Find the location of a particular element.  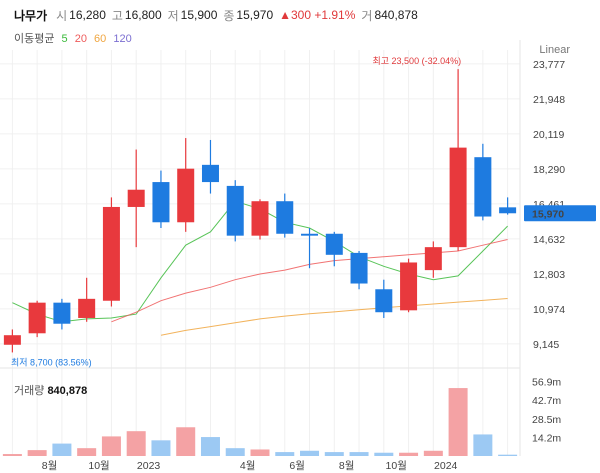

ma-60-line is located at coordinates (334, 317).